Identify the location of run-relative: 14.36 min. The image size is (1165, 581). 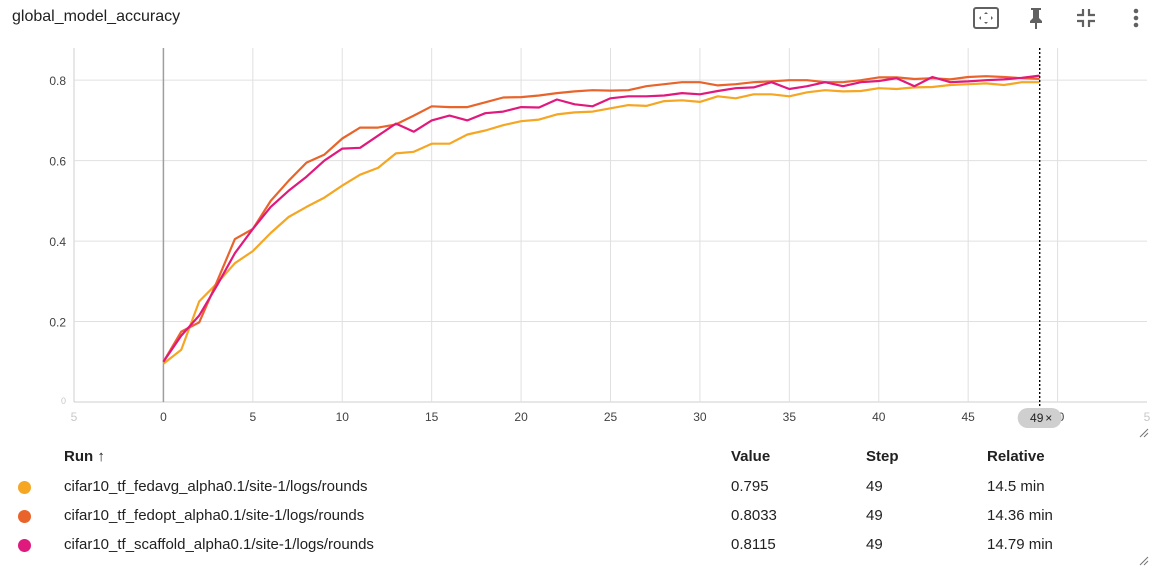
(1020, 515).